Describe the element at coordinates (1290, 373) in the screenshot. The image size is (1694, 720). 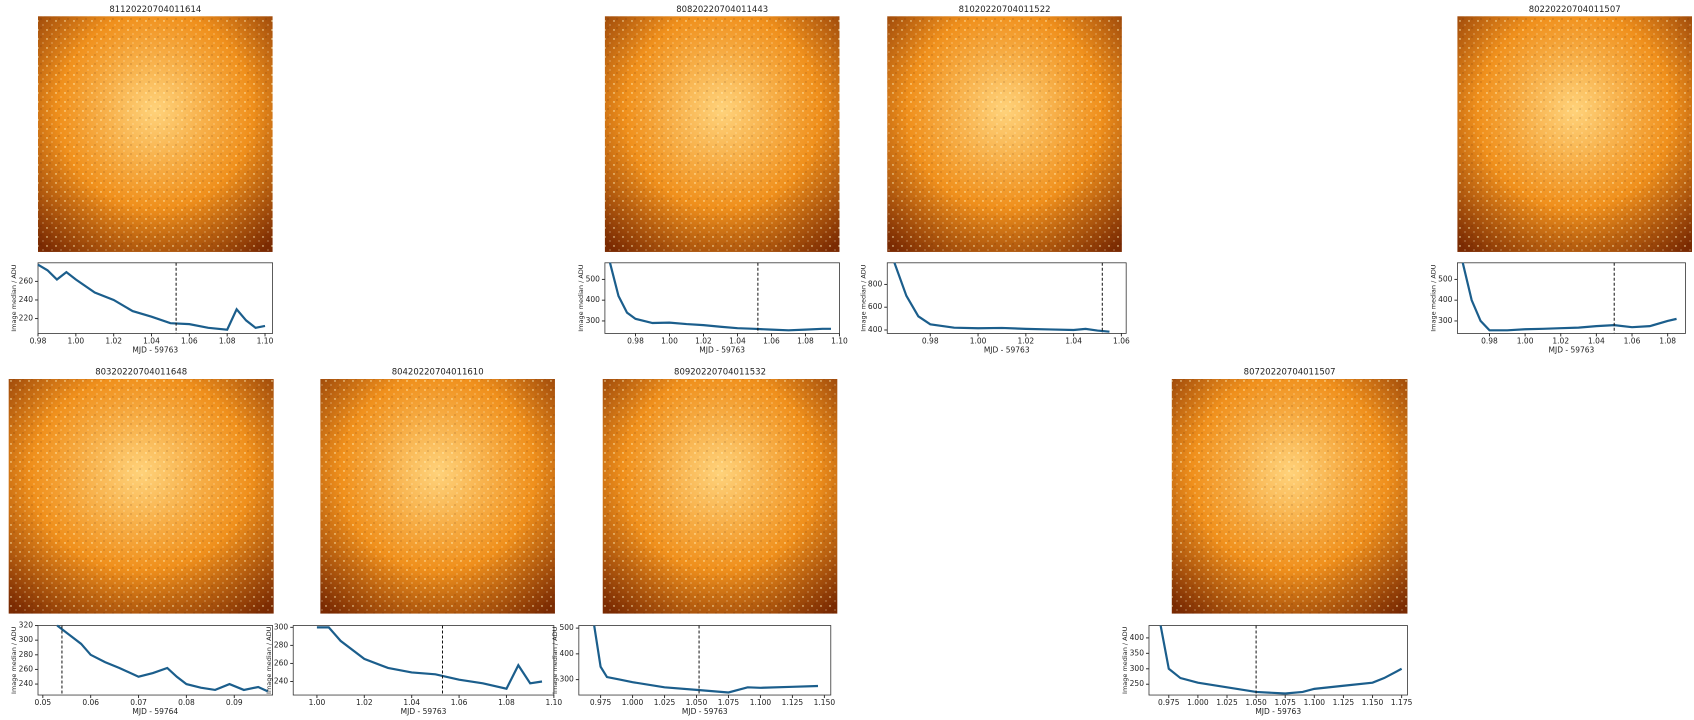
I see `image-title: 80720220704011507` at that location.